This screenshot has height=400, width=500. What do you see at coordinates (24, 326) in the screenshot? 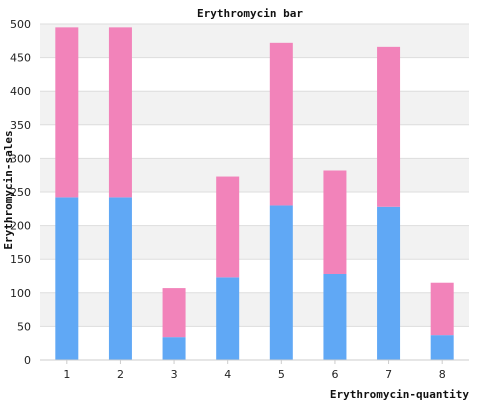
I see `y-tick-label: 50` at bounding box center [24, 326].